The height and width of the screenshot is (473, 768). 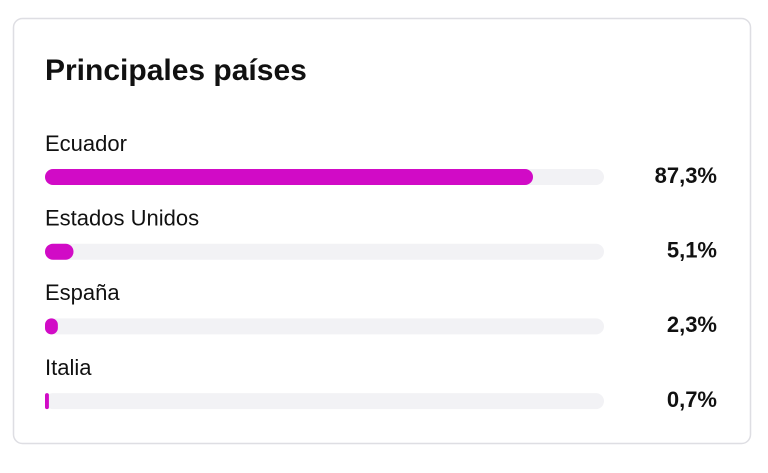 I want to click on value-label: 0,7%, so click(x=692, y=399).